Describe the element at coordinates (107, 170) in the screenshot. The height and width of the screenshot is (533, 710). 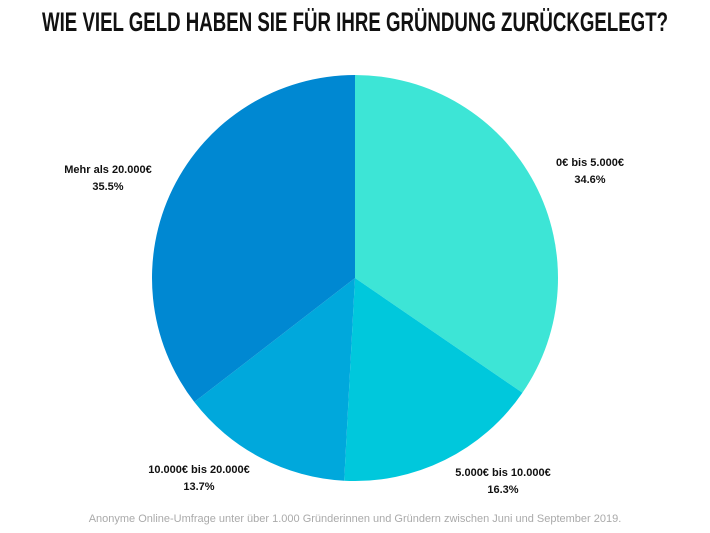
I see `slice-label: Mehr als 20.000€` at that location.